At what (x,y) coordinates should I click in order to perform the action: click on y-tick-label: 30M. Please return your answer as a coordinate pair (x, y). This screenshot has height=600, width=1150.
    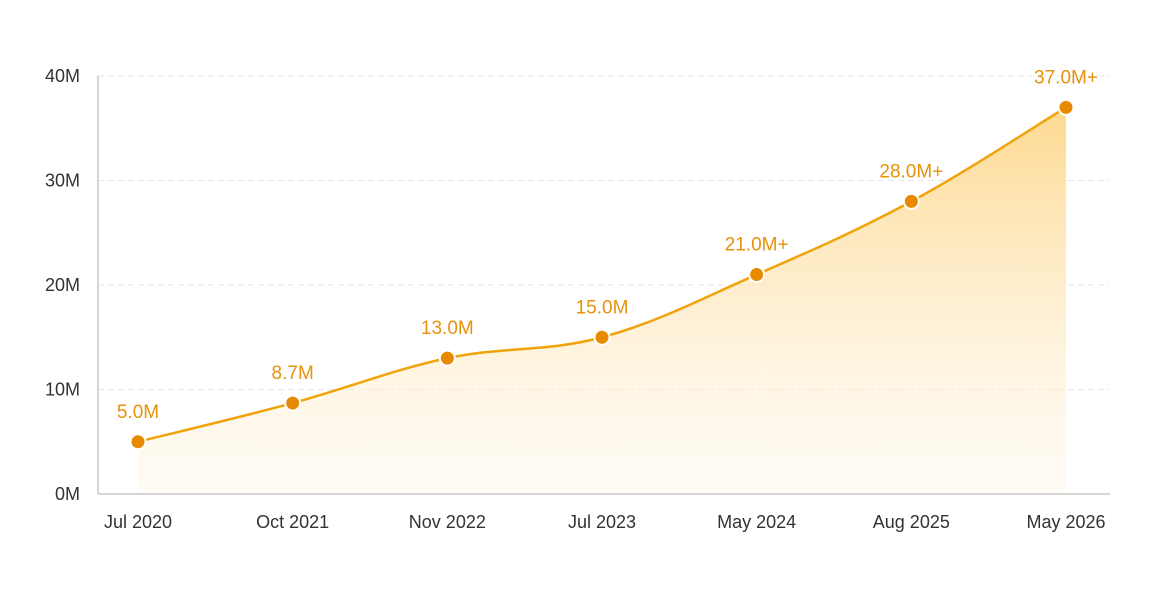
    Looking at the image, I should click on (62, 181).